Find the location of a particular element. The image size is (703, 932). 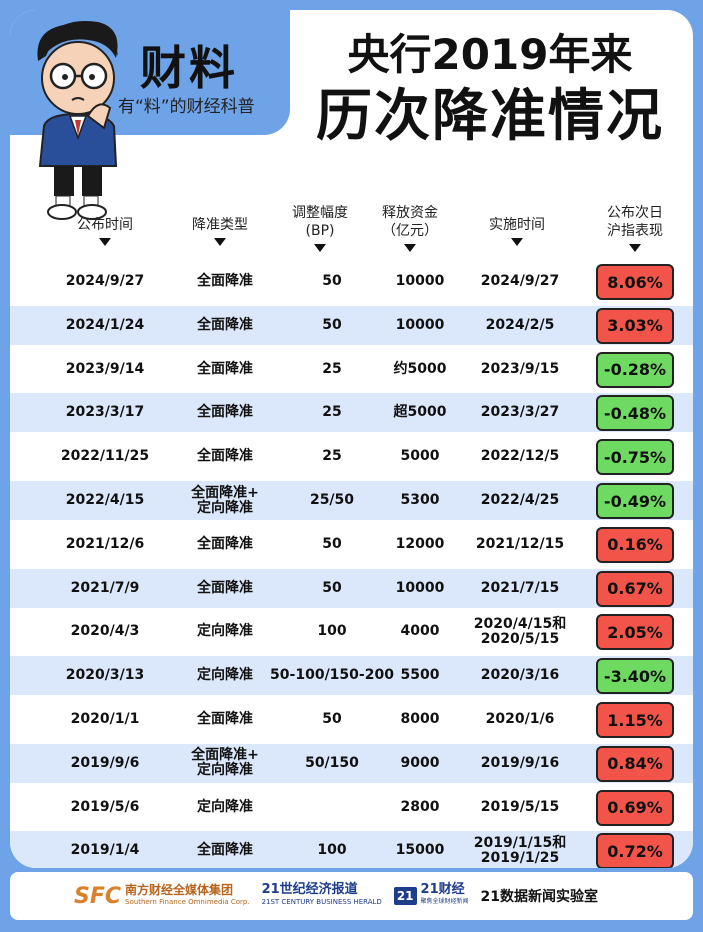

cell-funds: 12000 is located at coordinates (420, 543).